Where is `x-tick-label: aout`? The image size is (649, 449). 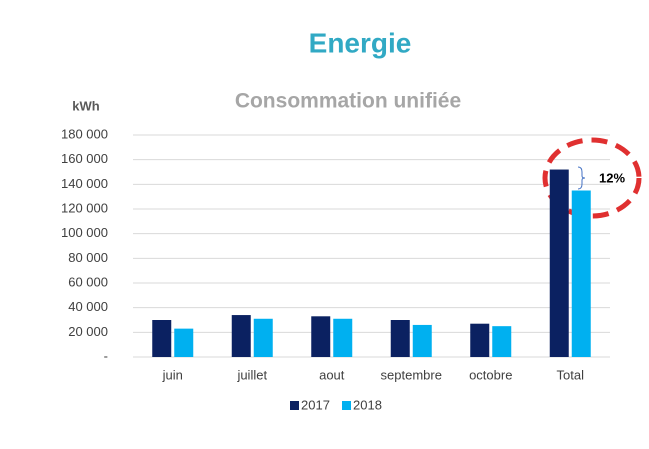
x-tick-label: aout is located at coordinates (332, 374).